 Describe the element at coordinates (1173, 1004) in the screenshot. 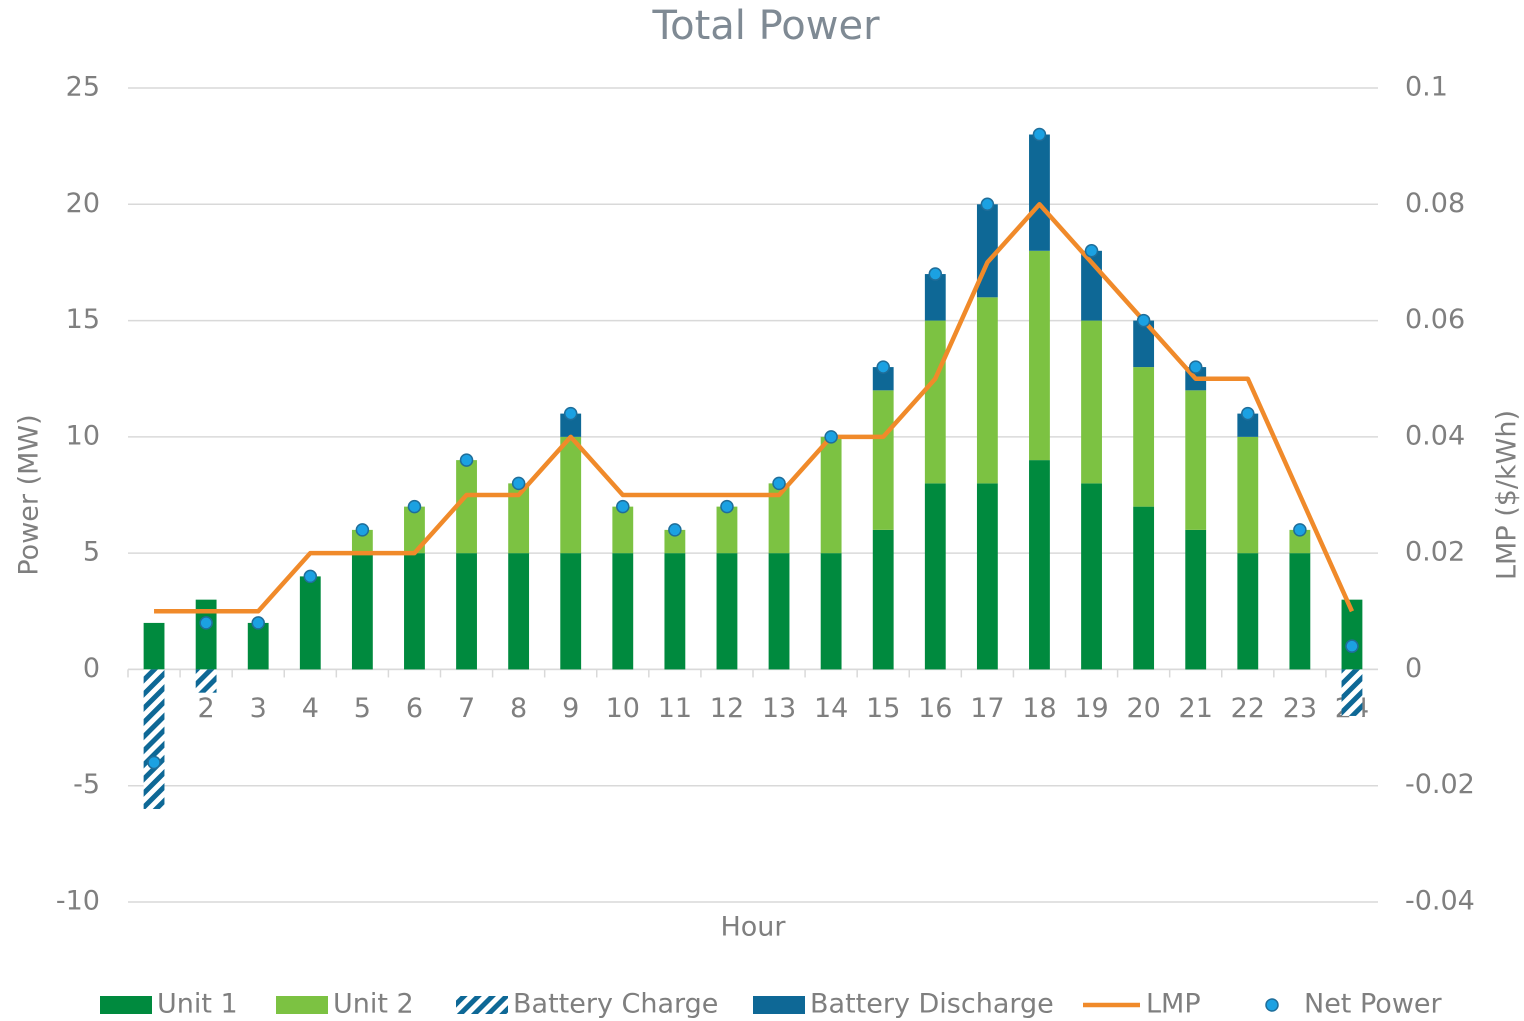

I see `legend-label: LMP` at that location.